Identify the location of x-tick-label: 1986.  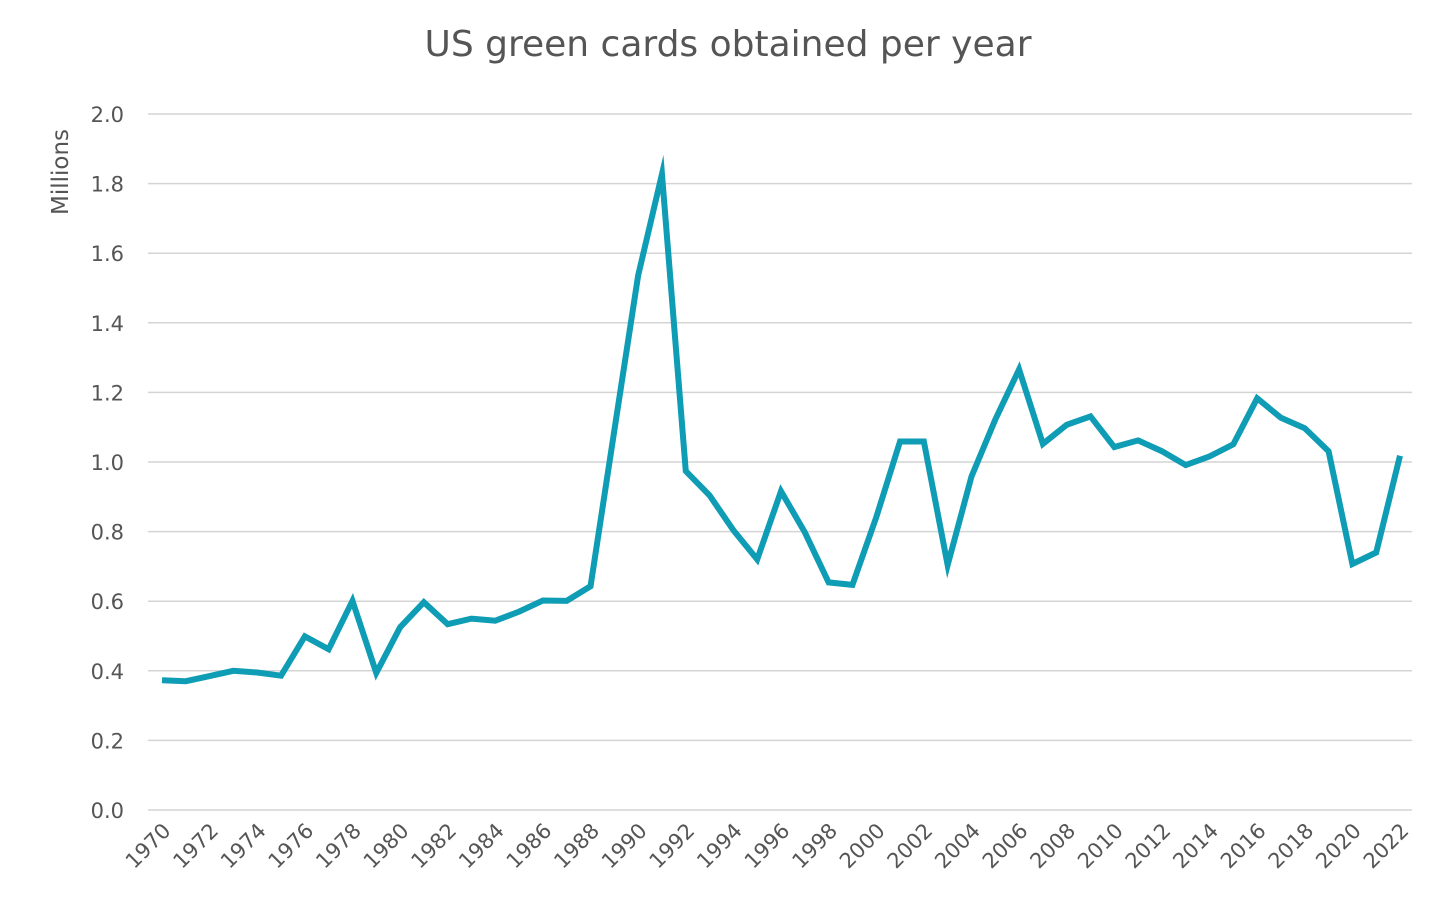
(529, 846).